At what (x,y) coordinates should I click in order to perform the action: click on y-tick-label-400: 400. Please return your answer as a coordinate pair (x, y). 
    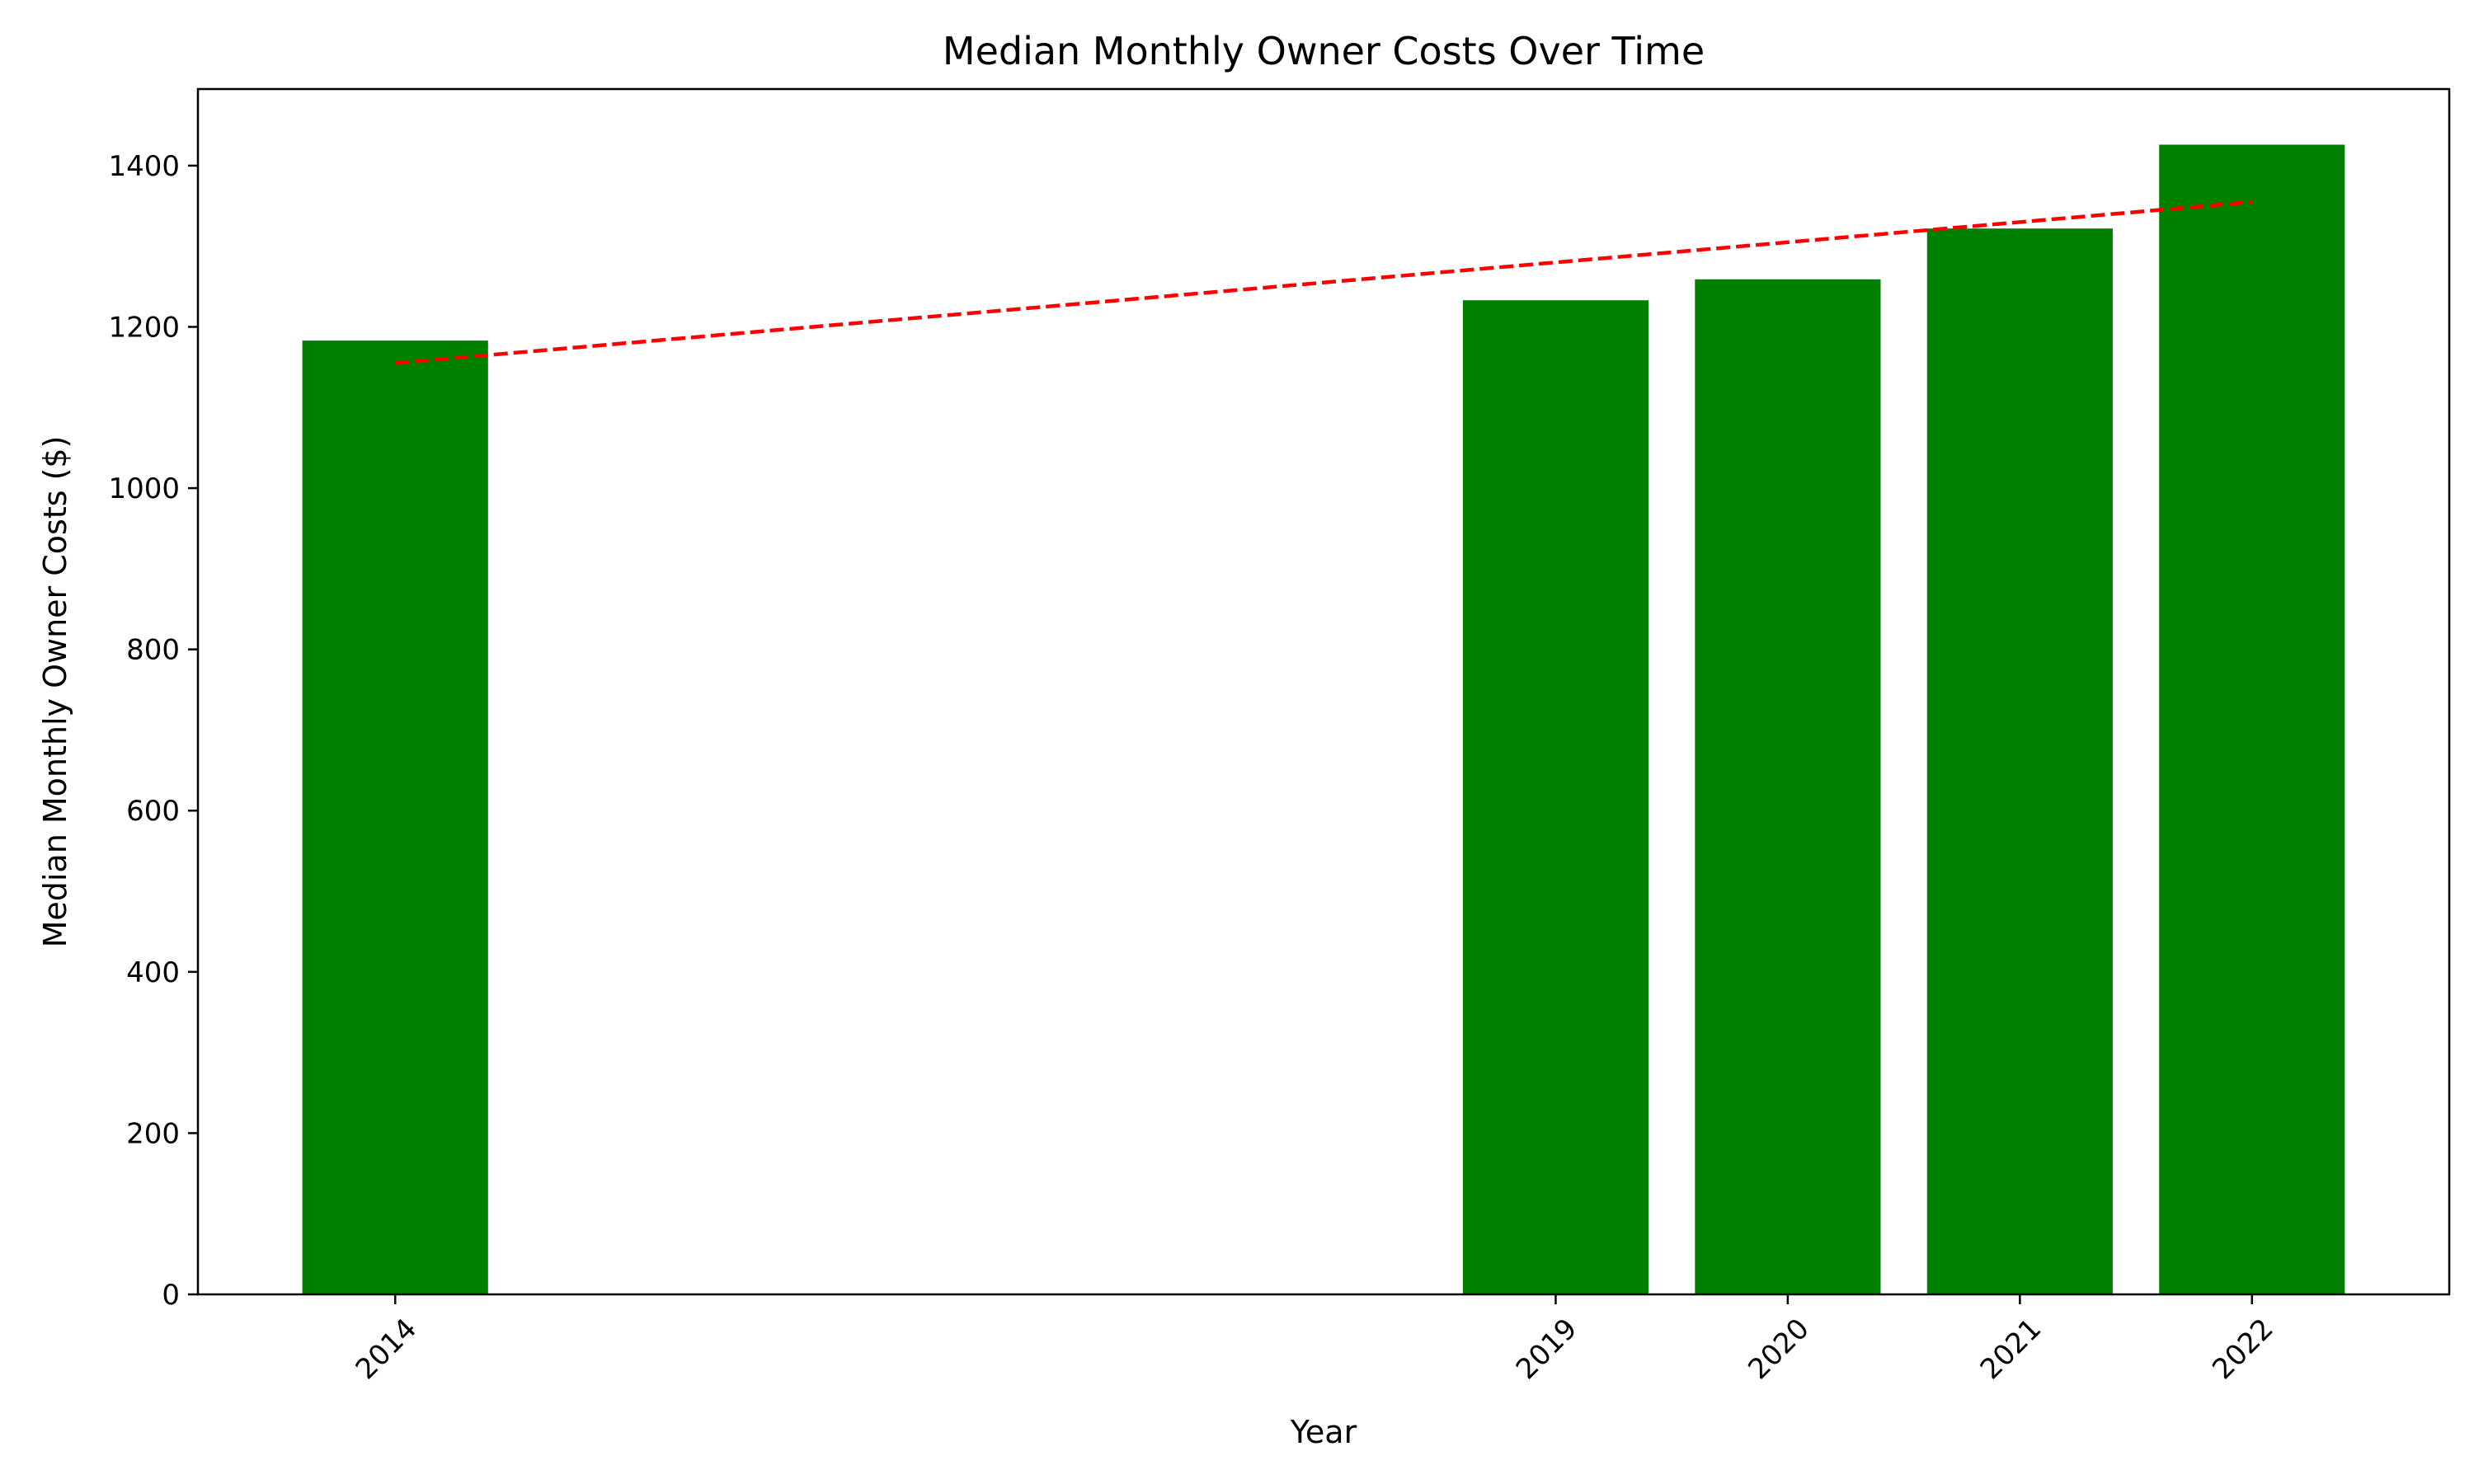
    Looking at the image, I should click on (153, 973).